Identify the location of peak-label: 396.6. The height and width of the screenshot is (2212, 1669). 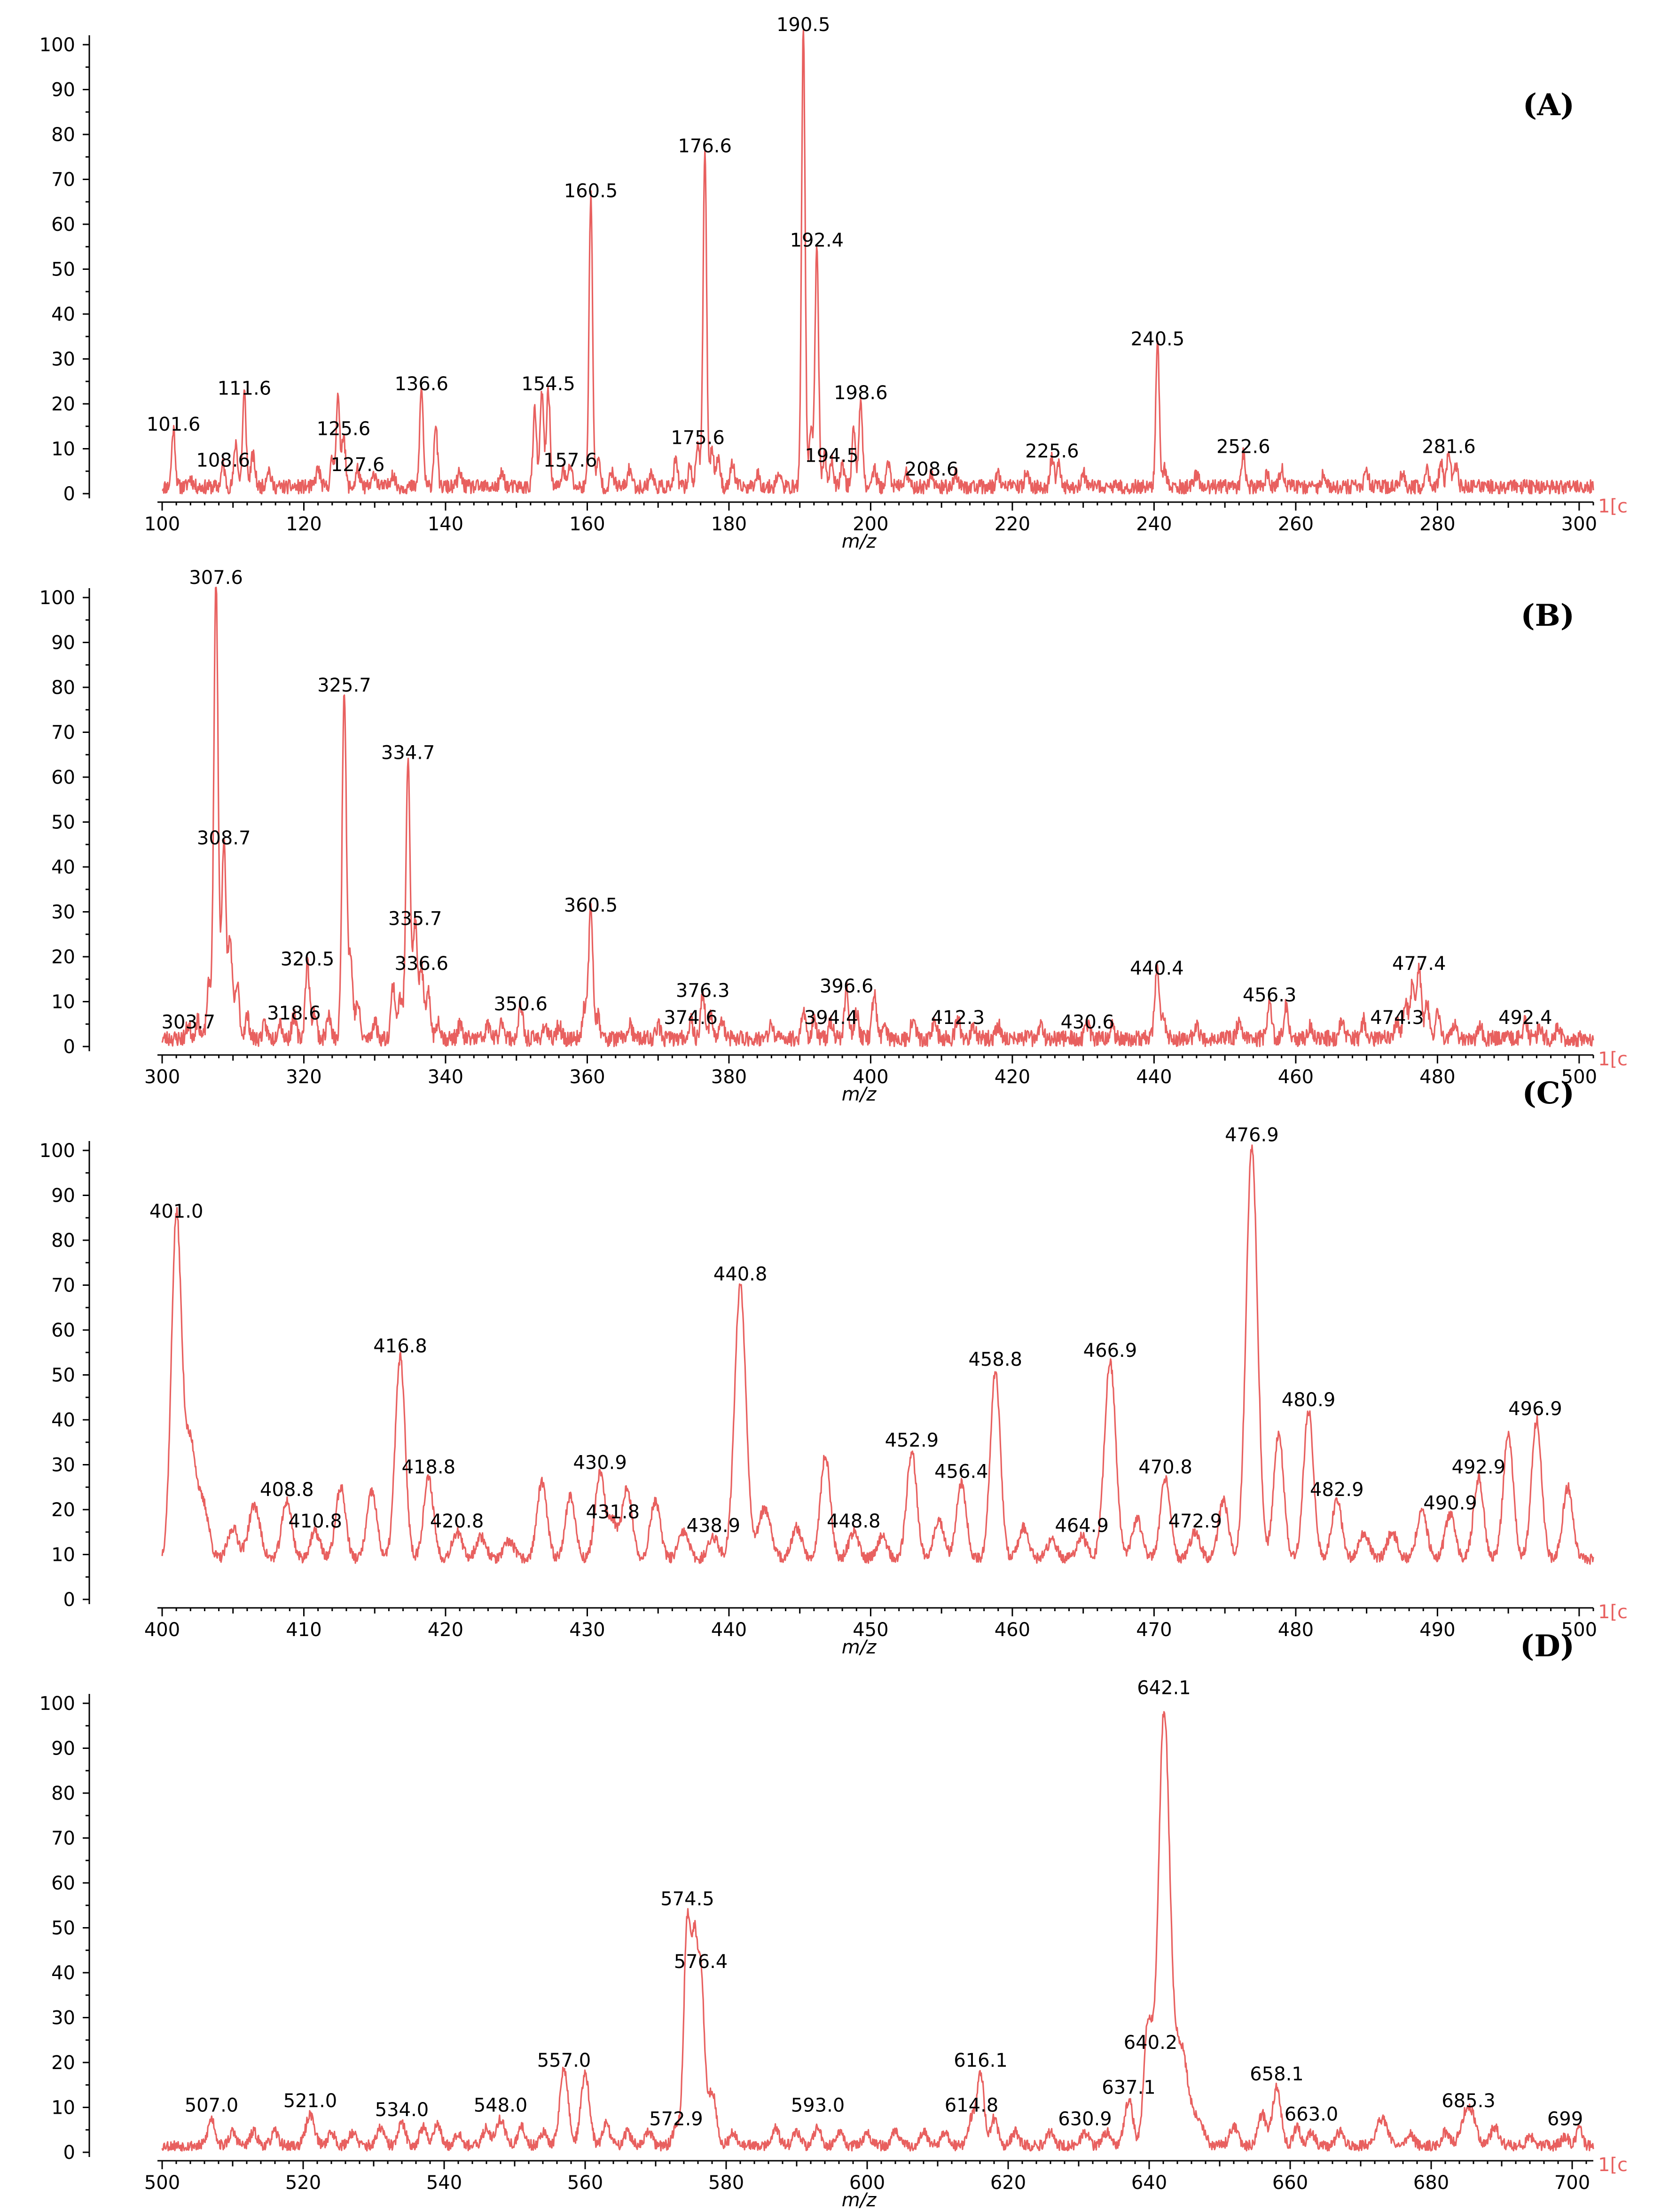
(847, 986).